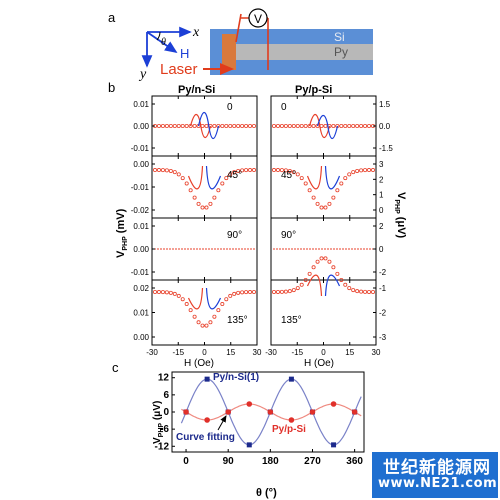 This screenshot has height=500, width=500. What do you see at coordinates (386, 148) in the screenshot?
I see `y-tick-label: -1.5` at bounding box center [386, 148].